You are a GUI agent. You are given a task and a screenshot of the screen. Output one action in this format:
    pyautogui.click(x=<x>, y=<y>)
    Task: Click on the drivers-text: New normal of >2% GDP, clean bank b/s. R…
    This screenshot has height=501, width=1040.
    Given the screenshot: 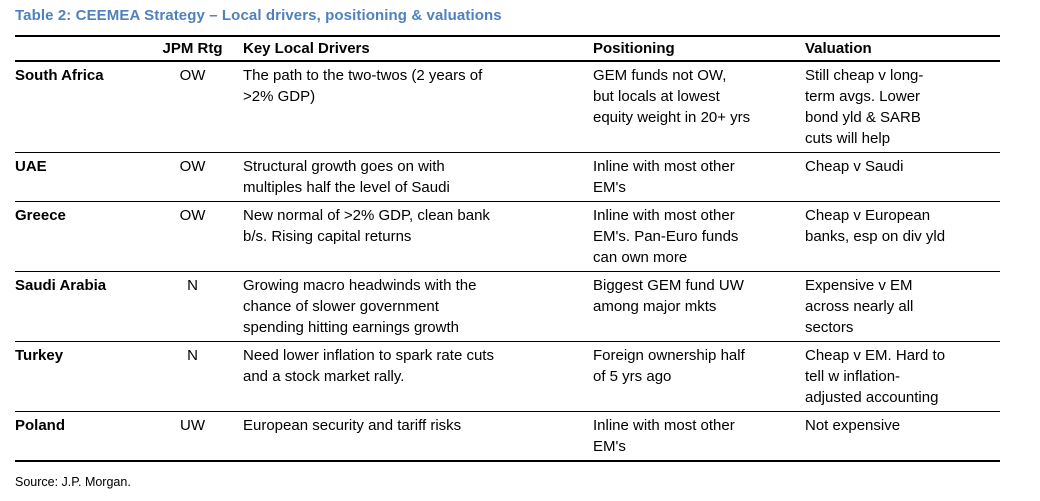 What is the action you would take?
    pyautogui.click(x=366, y=226)
    